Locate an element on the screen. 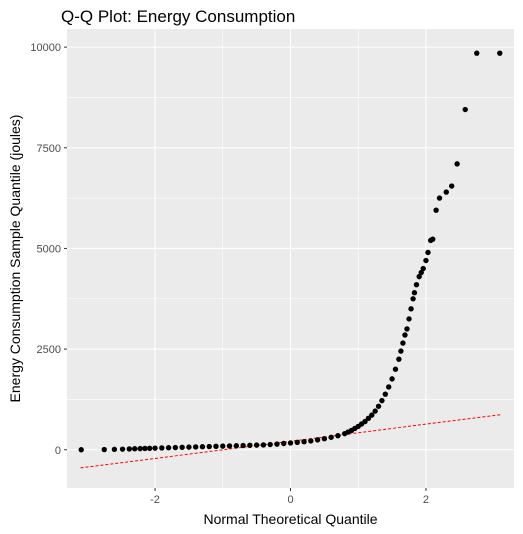 The height and width of the screenshot is (534, 523). y-tick-label: 0 is located at coordinates (58, 451).